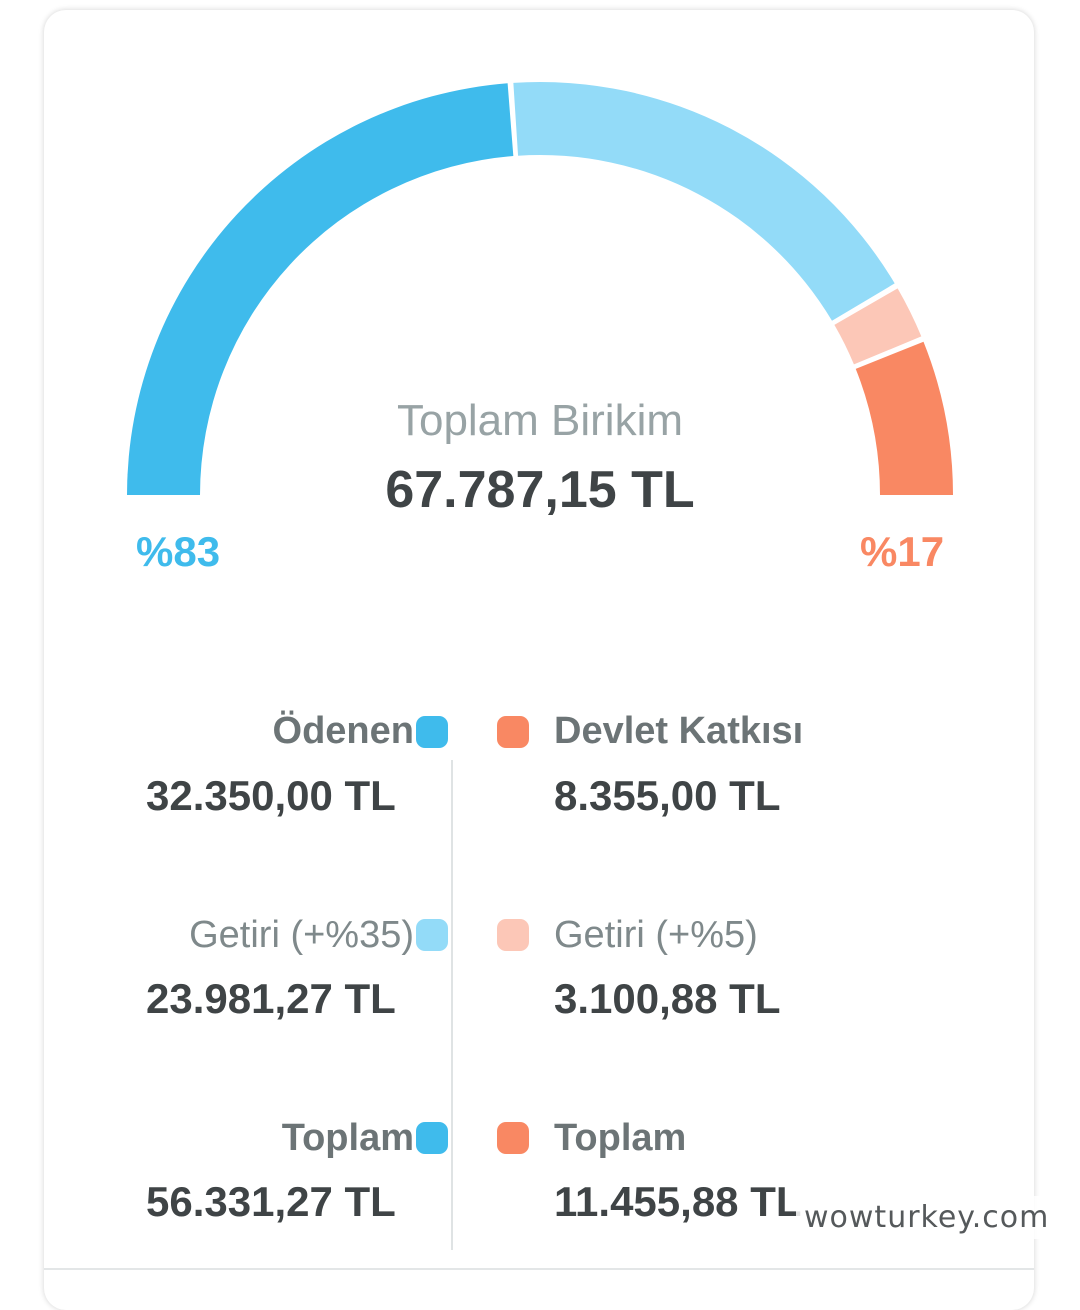  Describe the element at coordinates (432, 1138) in the screenshot. I see `paid-total-color-swatch` at that location.